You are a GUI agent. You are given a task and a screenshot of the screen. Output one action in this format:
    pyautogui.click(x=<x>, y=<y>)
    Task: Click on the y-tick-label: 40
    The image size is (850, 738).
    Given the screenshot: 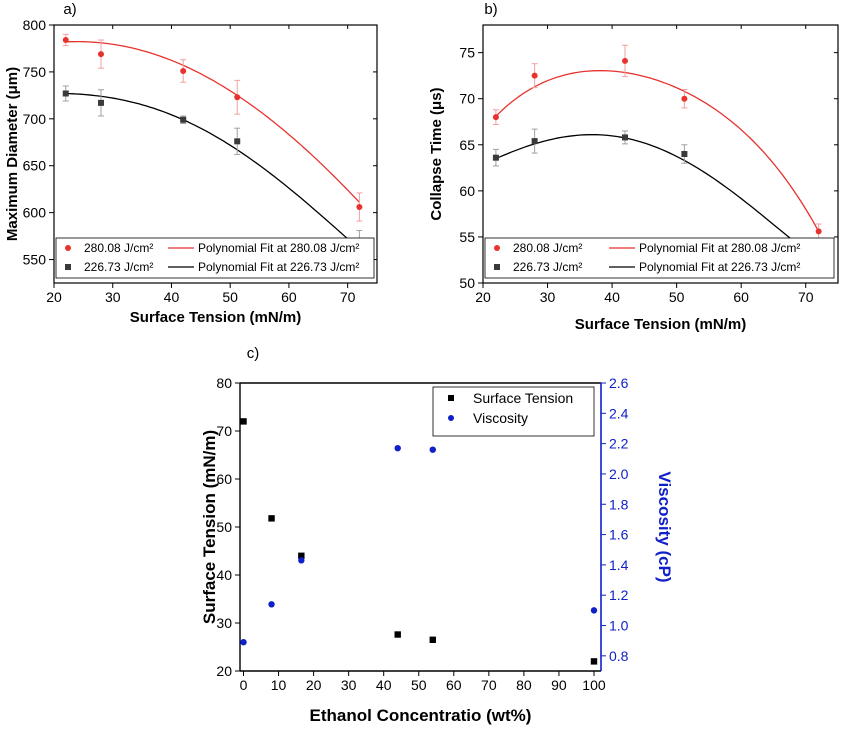 What is the action you would take?
    pyautogui.click(x=224, y=575)
    